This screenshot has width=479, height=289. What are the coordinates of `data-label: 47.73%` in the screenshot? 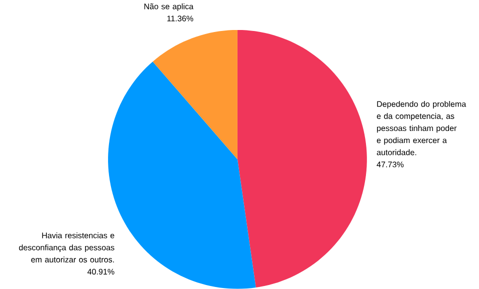 It's located at (390, 165).